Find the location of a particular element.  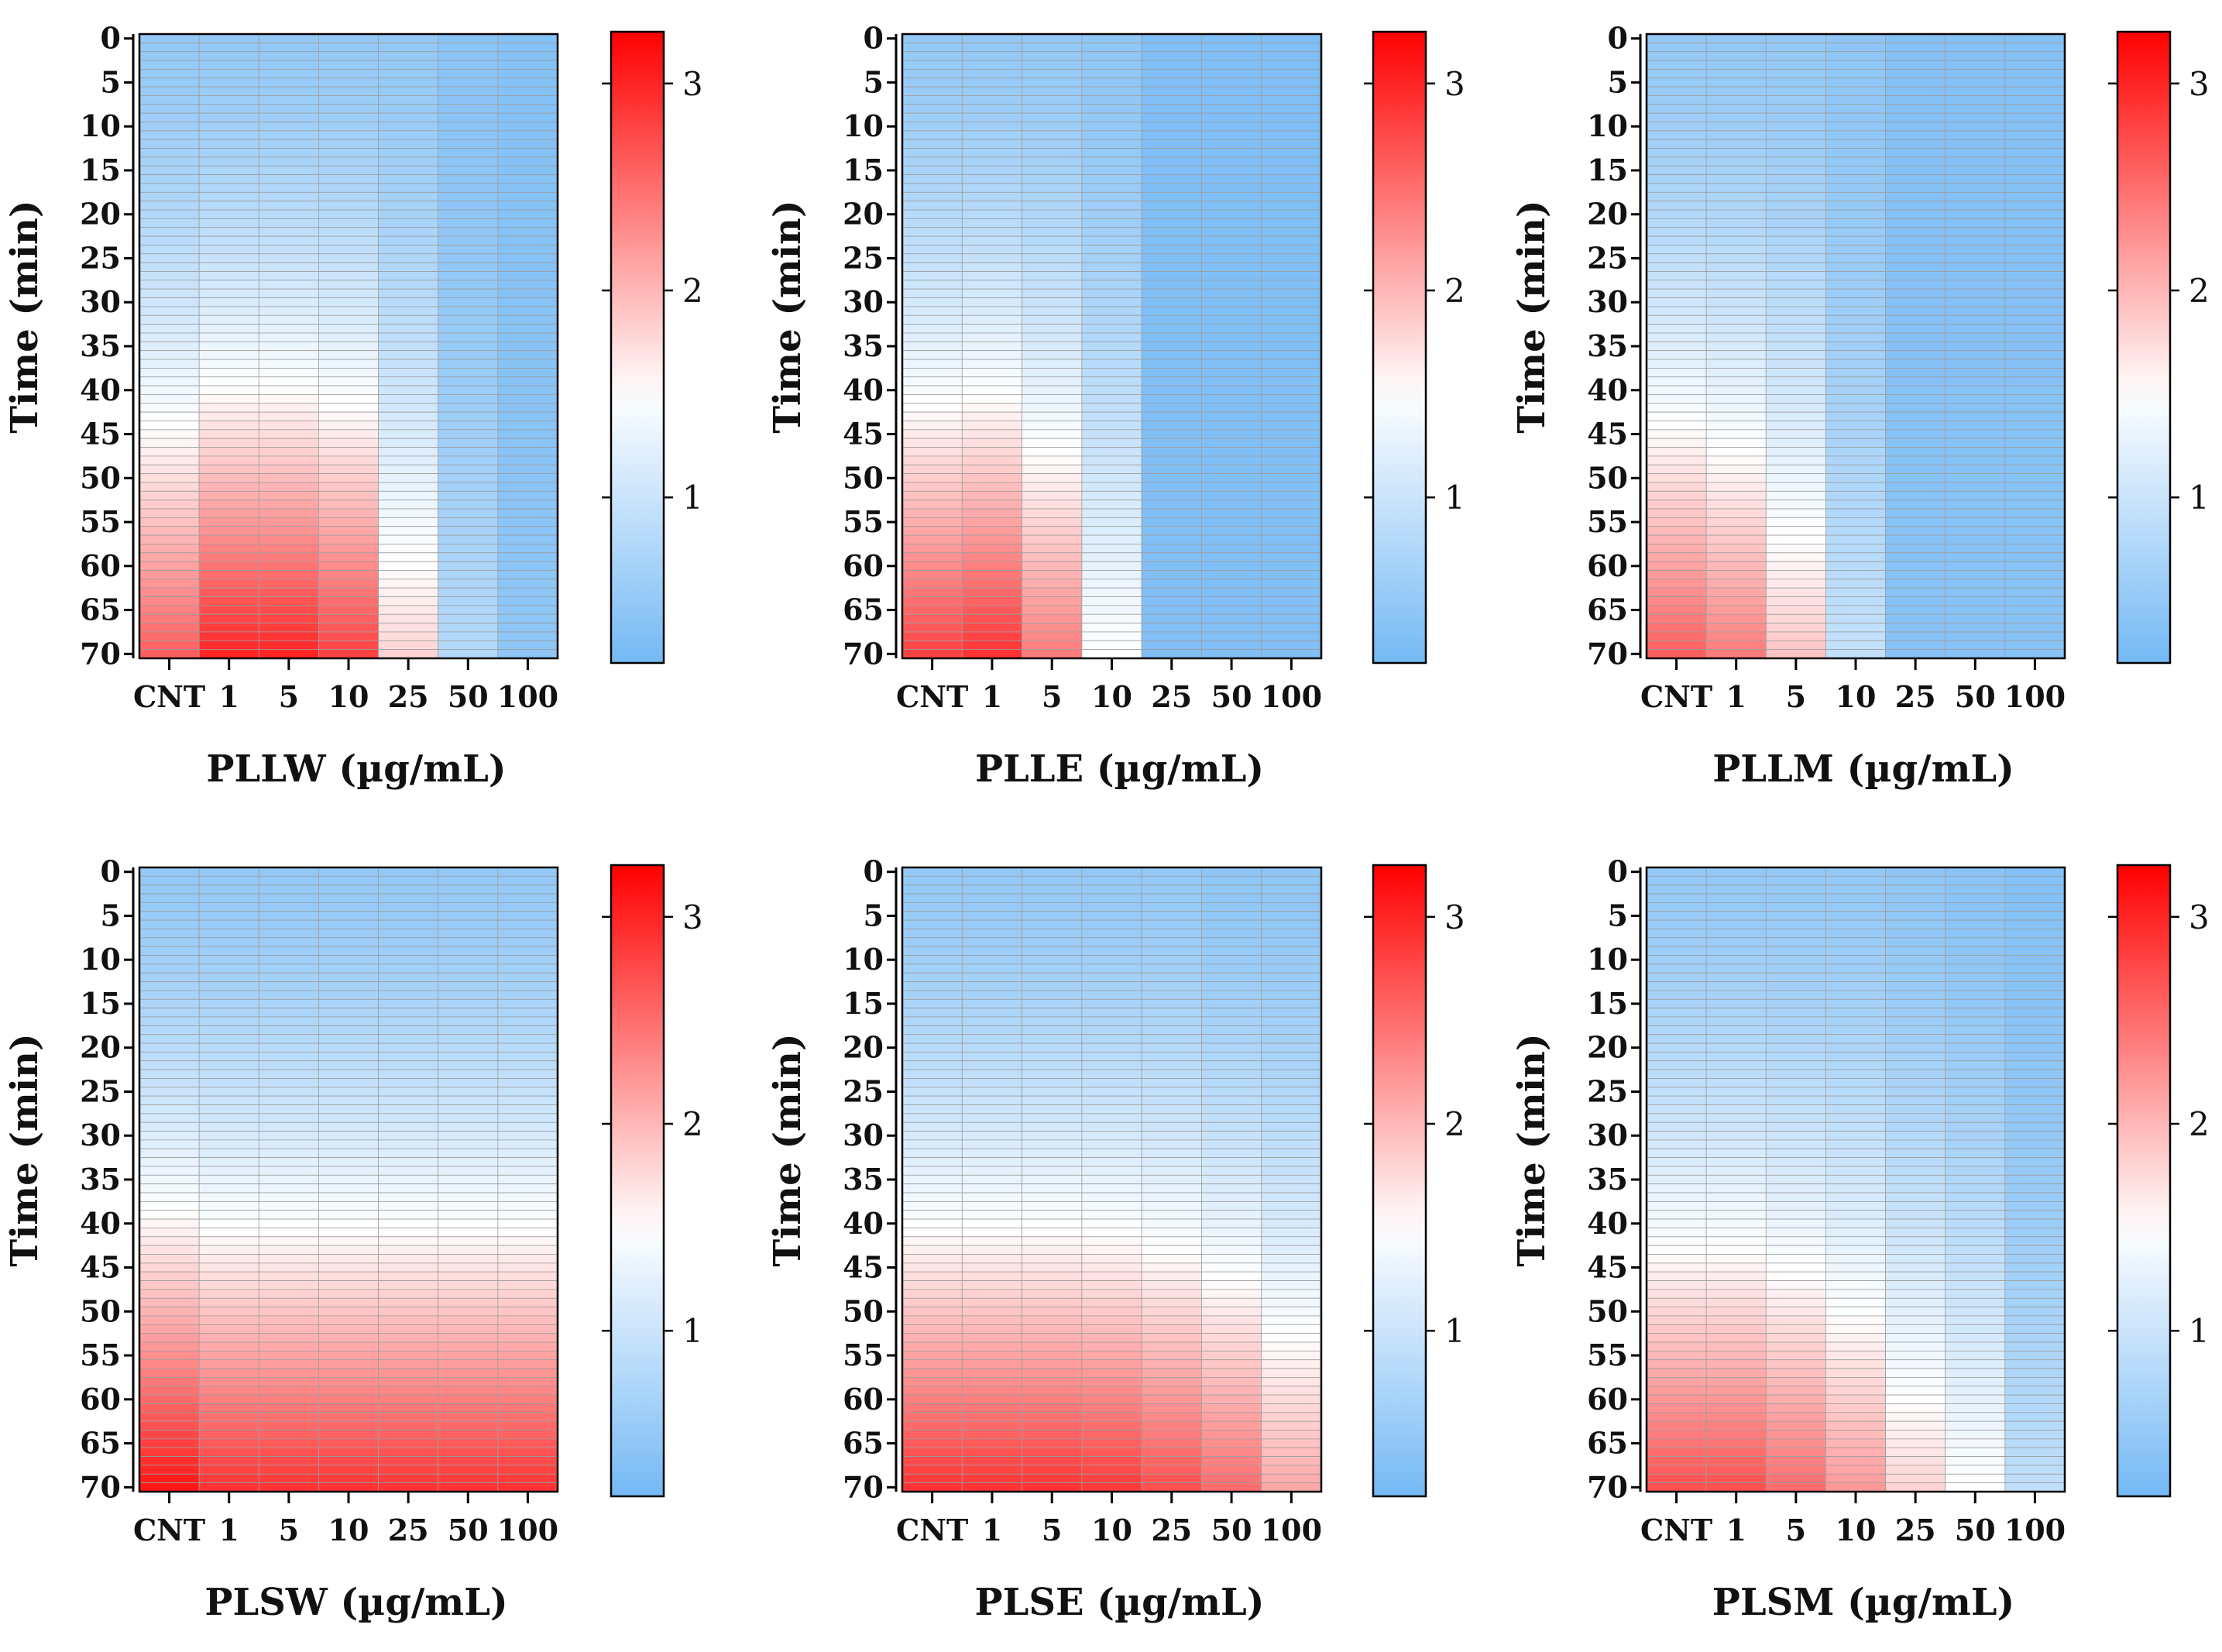

y-tick-label: 25 is located at coordinates (100, 1090).